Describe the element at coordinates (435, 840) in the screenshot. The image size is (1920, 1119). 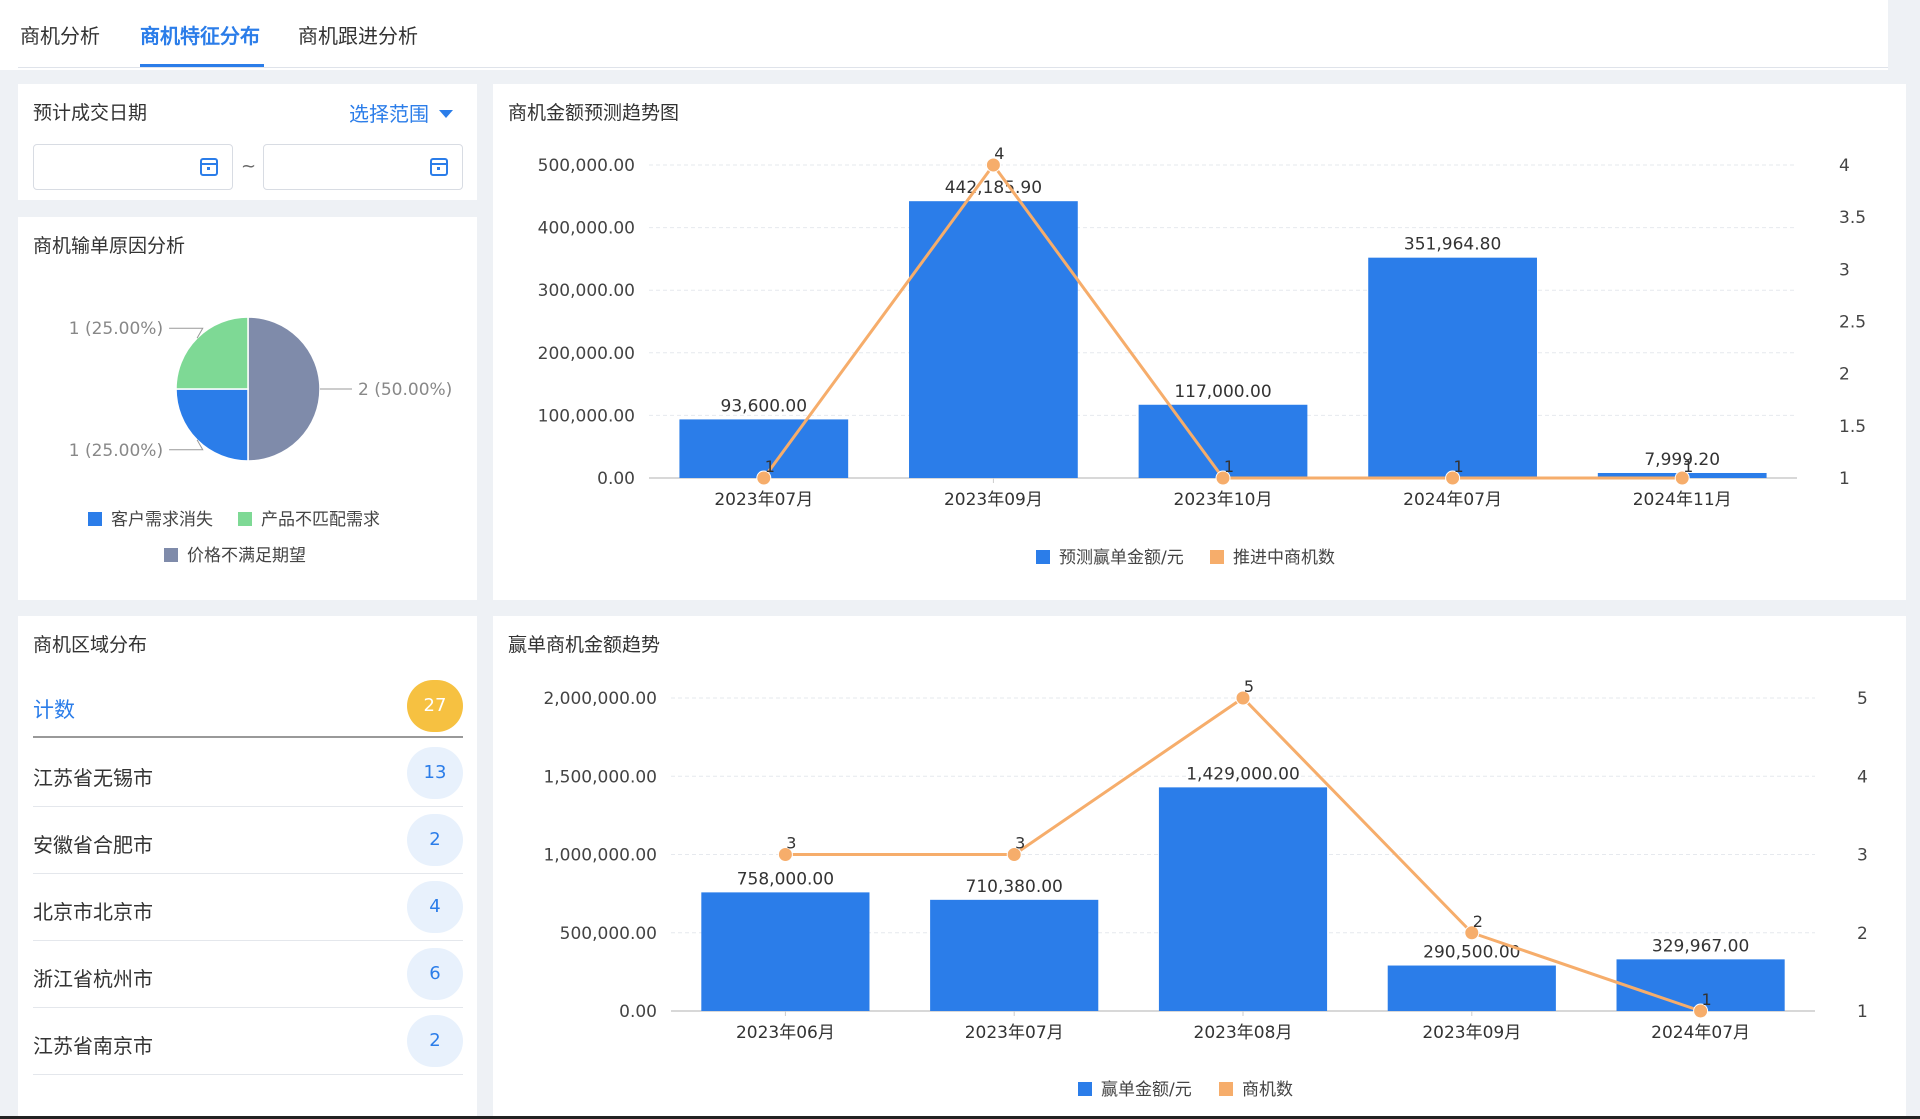
I see `region-count-badge: 2` at that location.